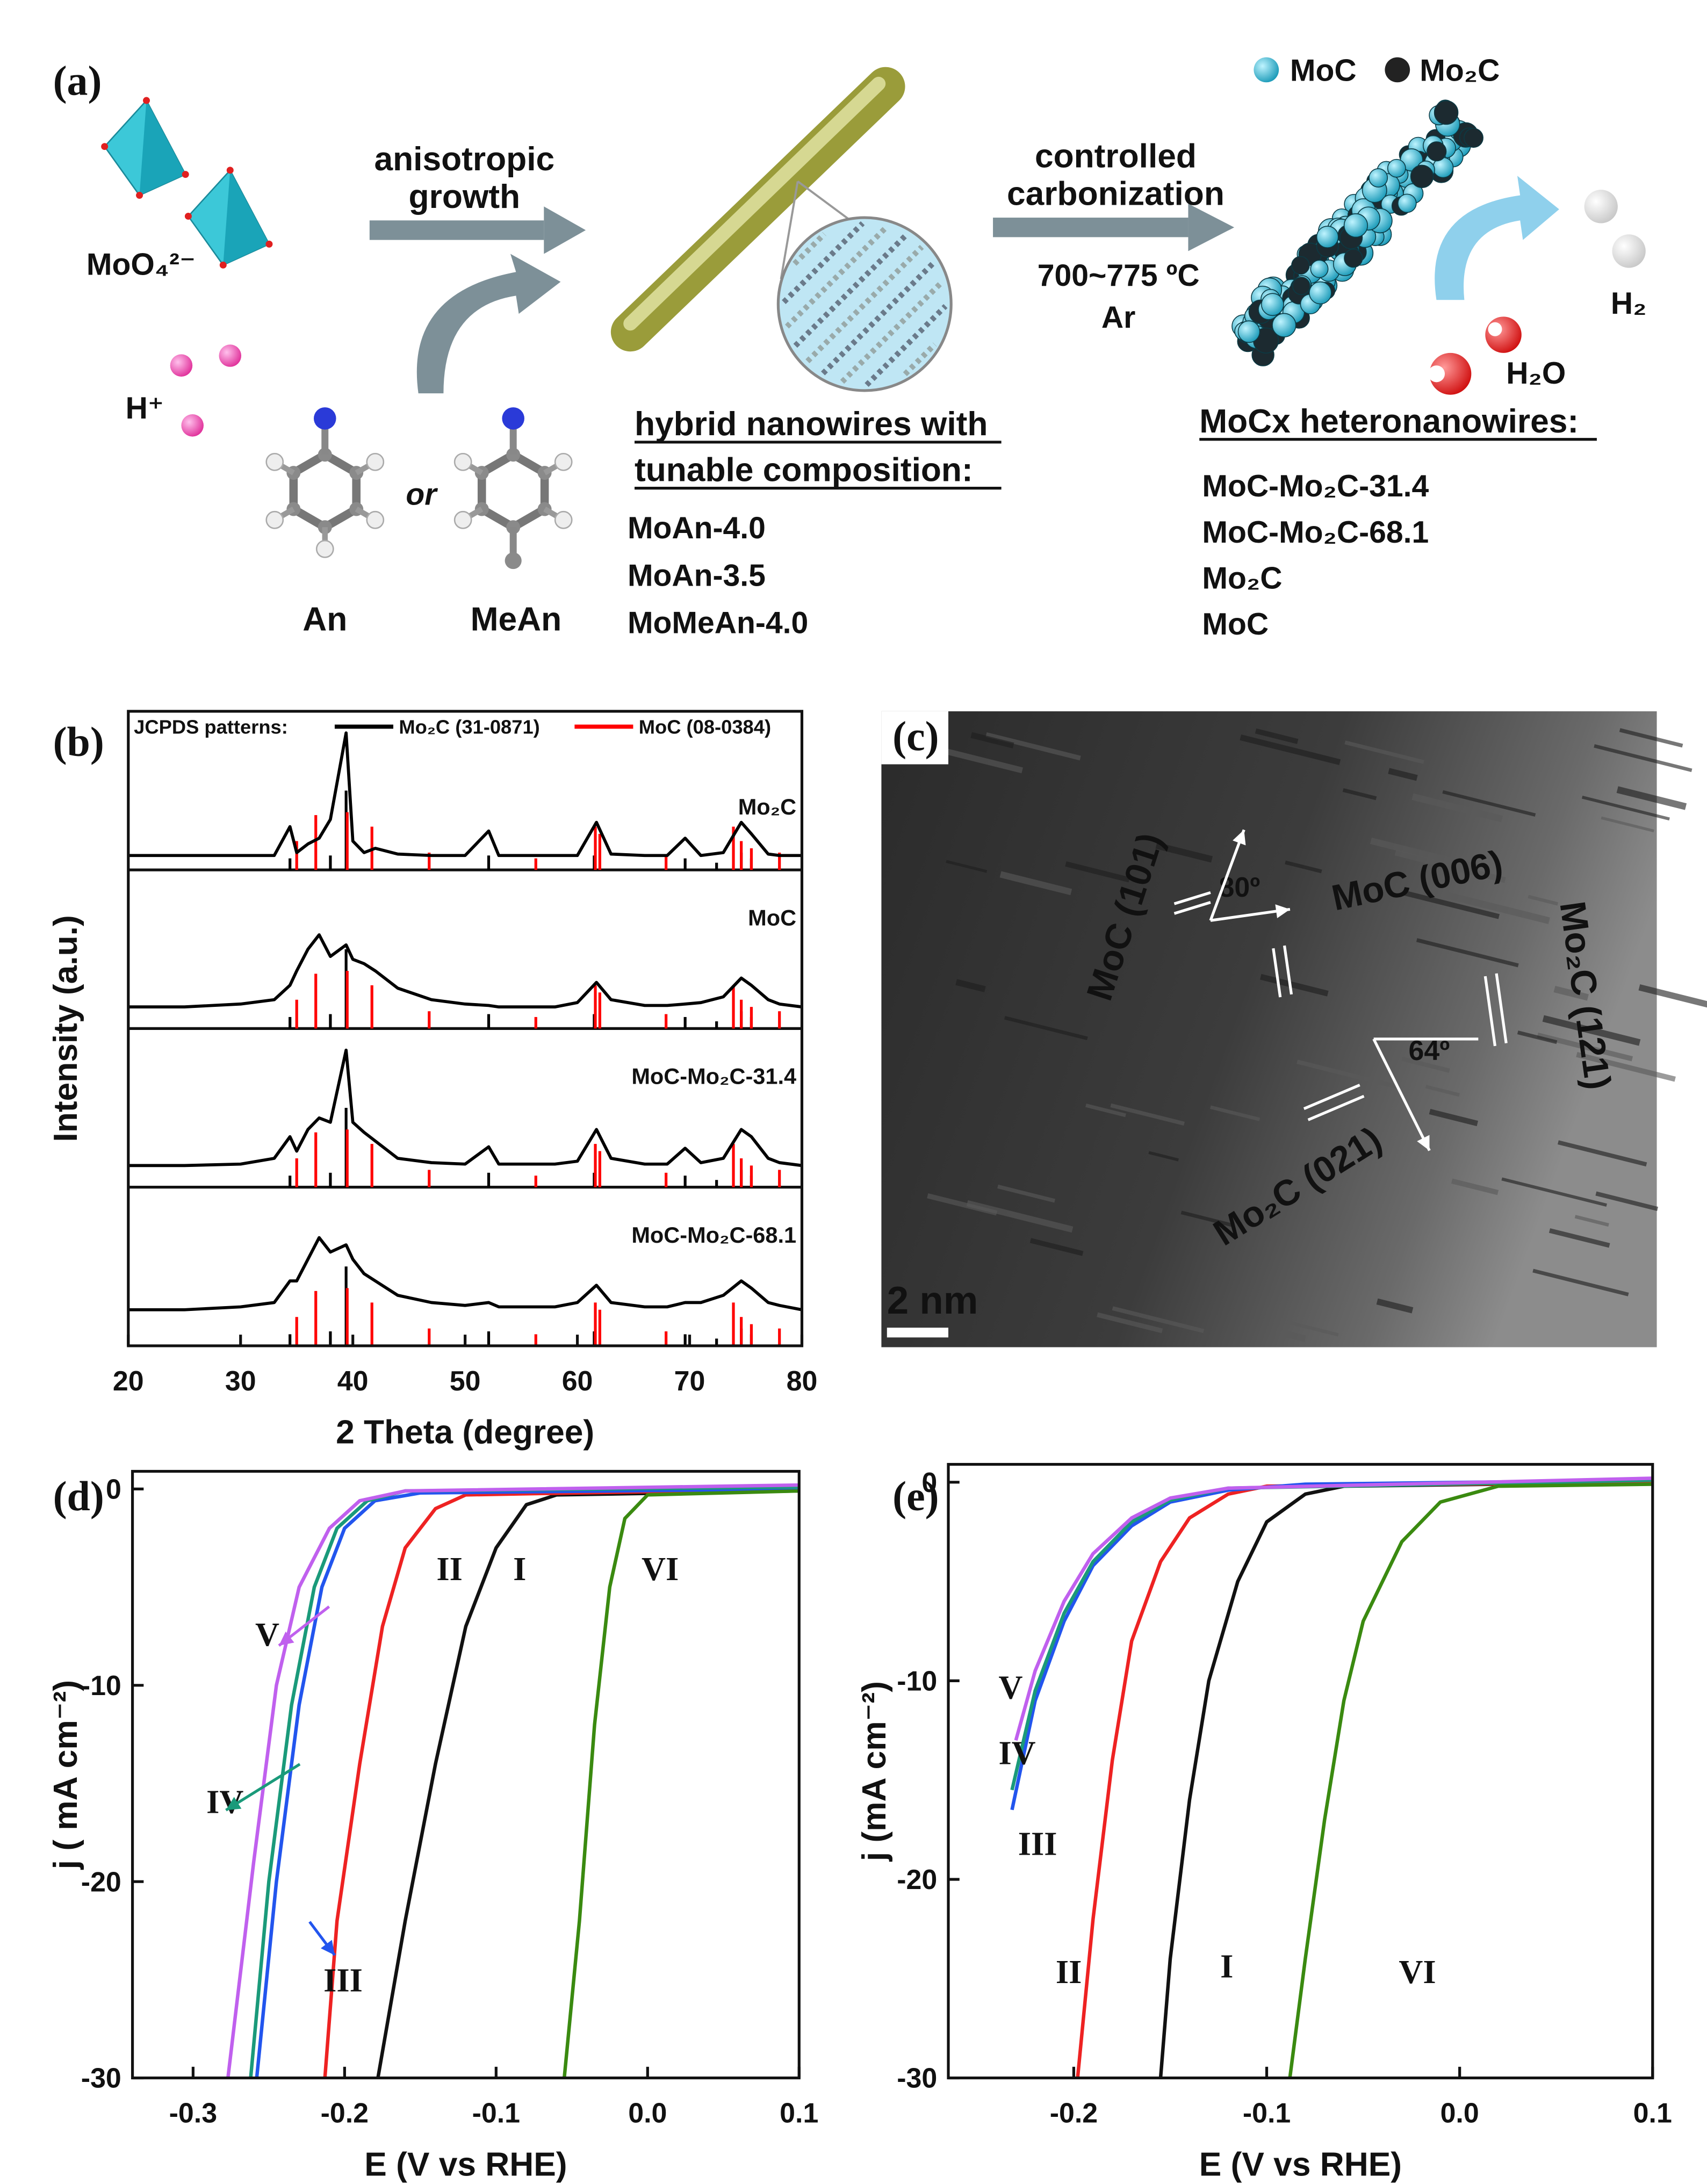 Image resolution: width=1707 pixels, height=2184 pixels. Describe the element at coordinates (917, 1880) in the screenshot. I see `y-tick-label: -20` at that location.